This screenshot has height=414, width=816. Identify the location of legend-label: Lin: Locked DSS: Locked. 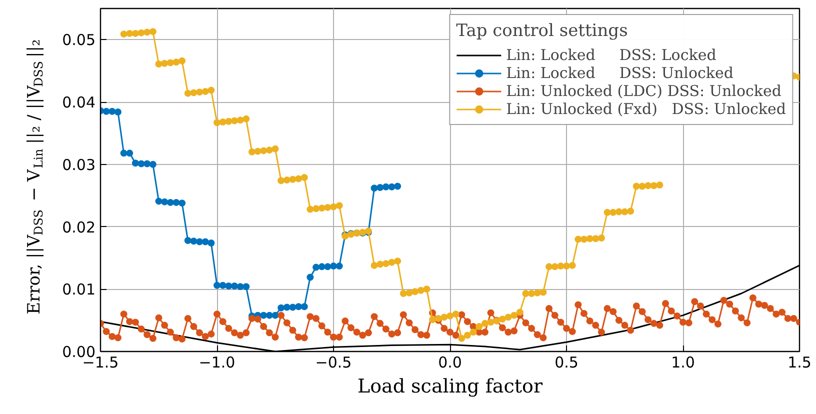
(611, 55).